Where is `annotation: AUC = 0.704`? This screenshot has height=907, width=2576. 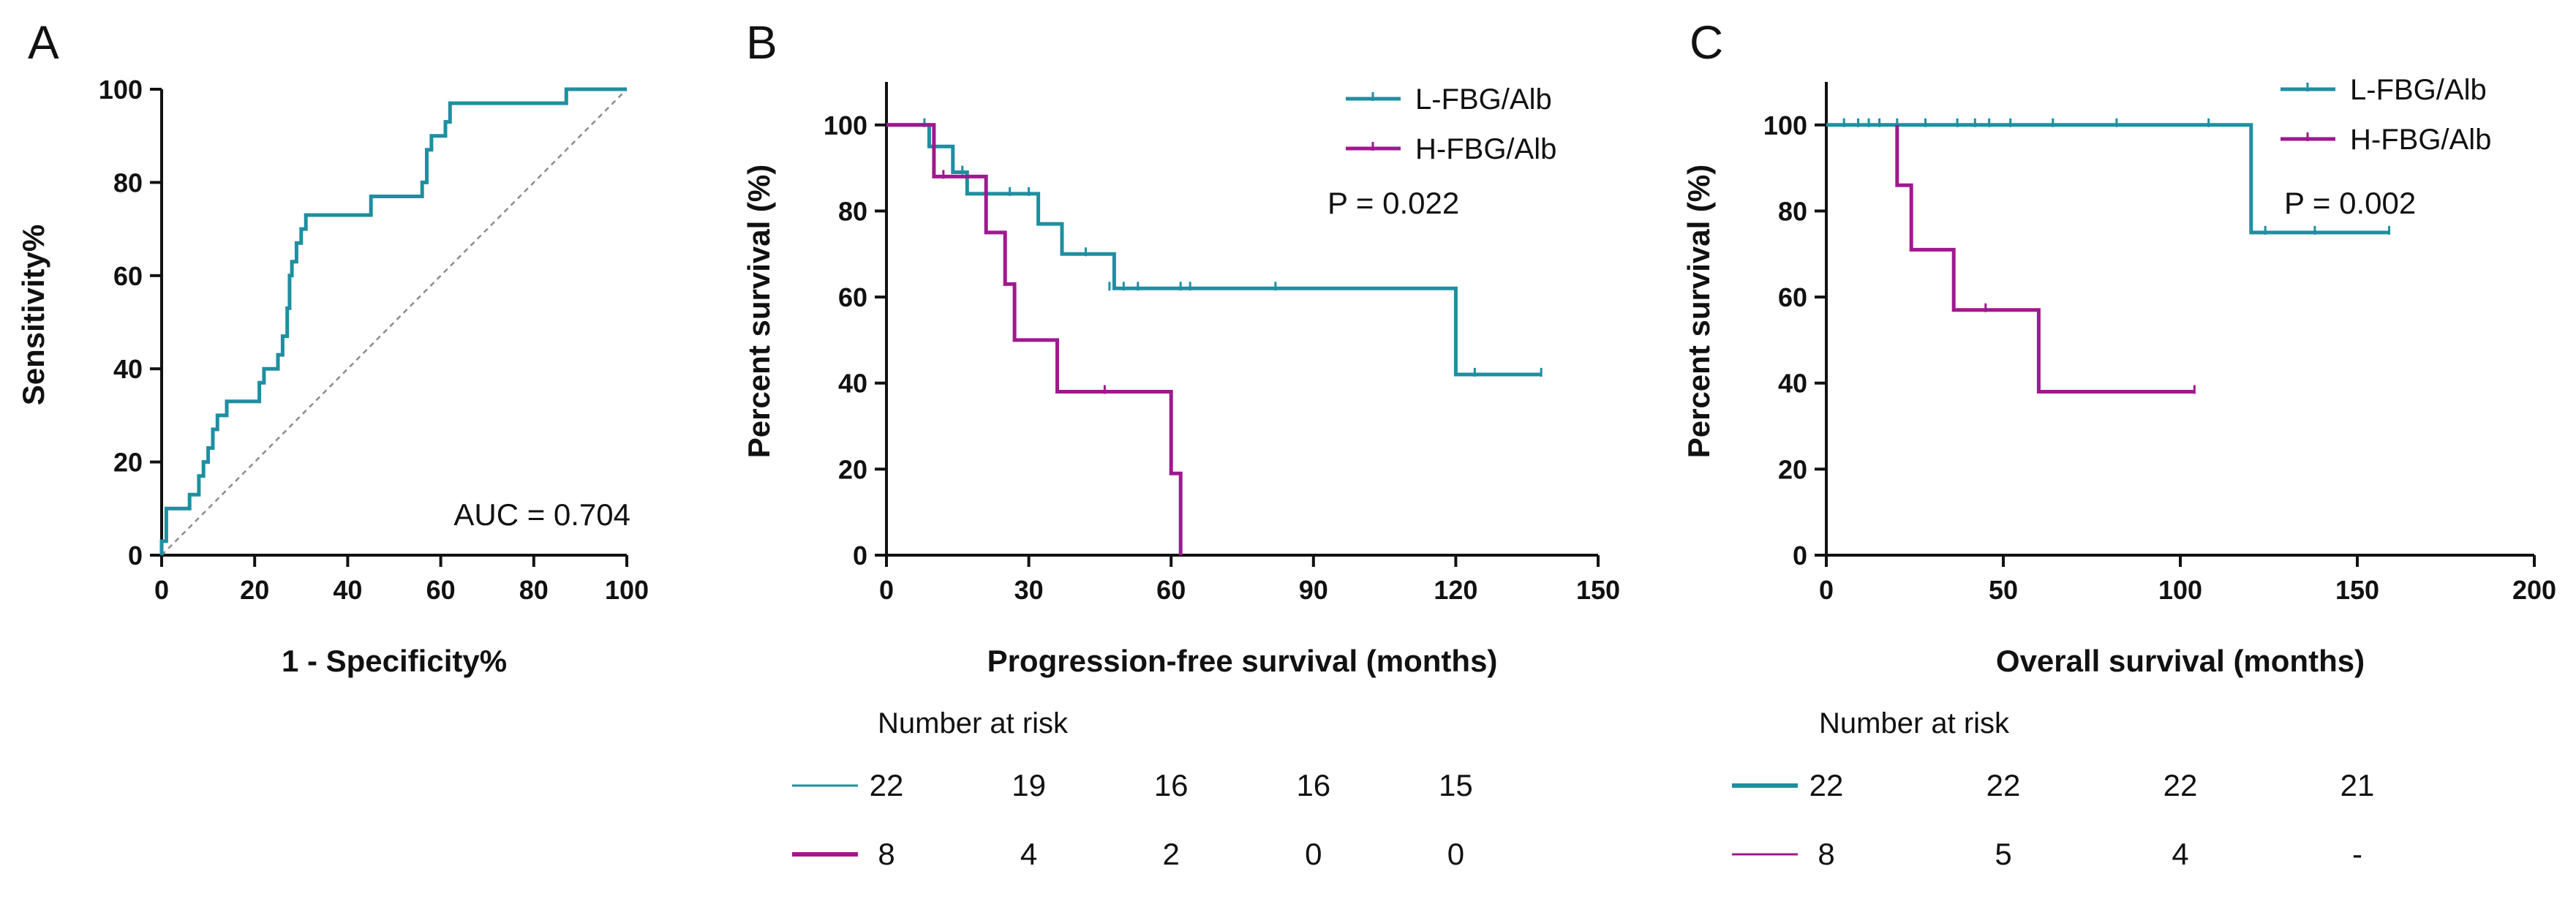 annotation: AUC = 0.704 is located at coordinates (541, 514).